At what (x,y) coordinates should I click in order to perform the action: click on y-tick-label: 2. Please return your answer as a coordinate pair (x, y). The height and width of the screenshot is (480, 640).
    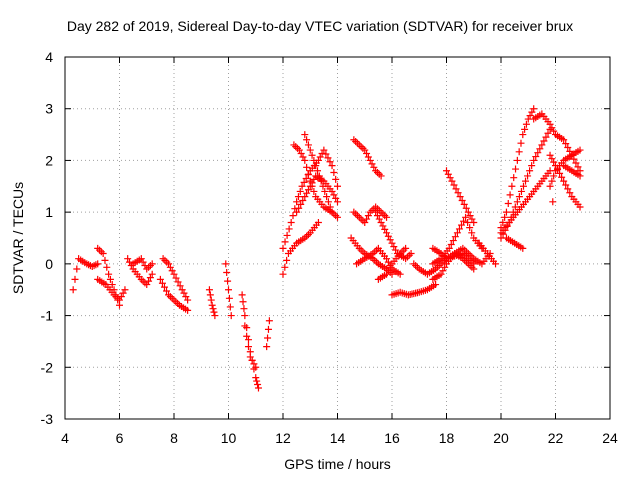
    Looking at the image, I should click on (49, 160).